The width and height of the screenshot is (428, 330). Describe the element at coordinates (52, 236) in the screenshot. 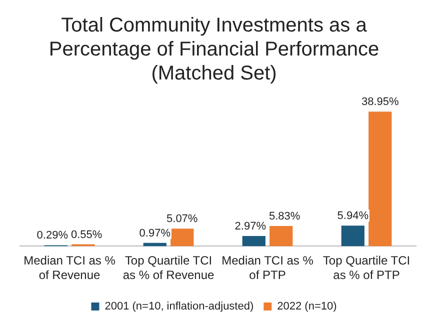

I see `data-label: 0.29%` at that location.